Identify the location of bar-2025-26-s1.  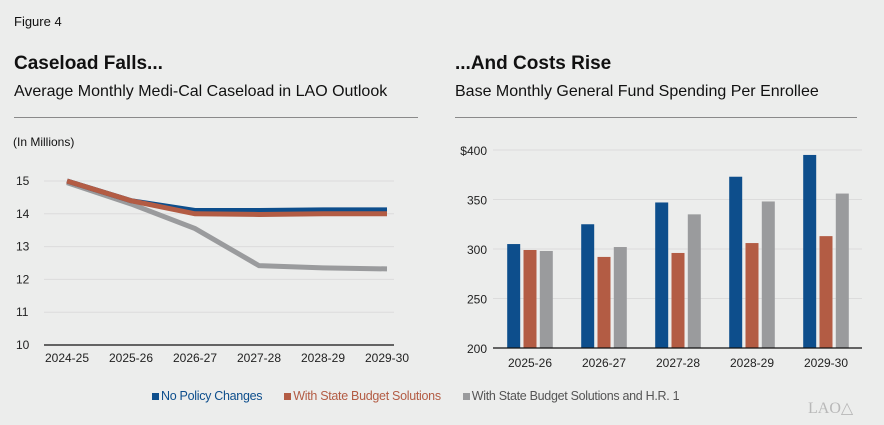
(530, 298).